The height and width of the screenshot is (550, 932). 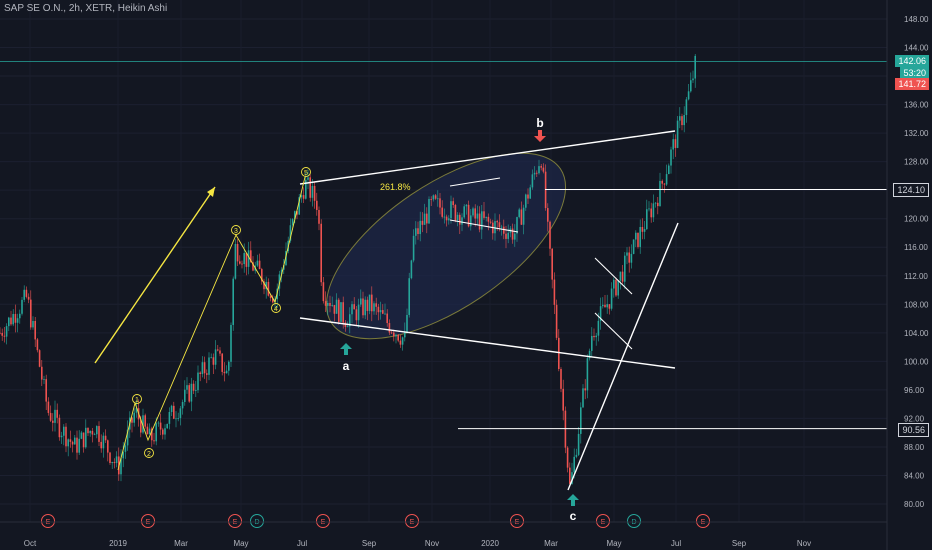 What do you see at coordinates (240, 543) in the screenshot?
I see `x-tick-label: May` at bounding box center [240, 543].